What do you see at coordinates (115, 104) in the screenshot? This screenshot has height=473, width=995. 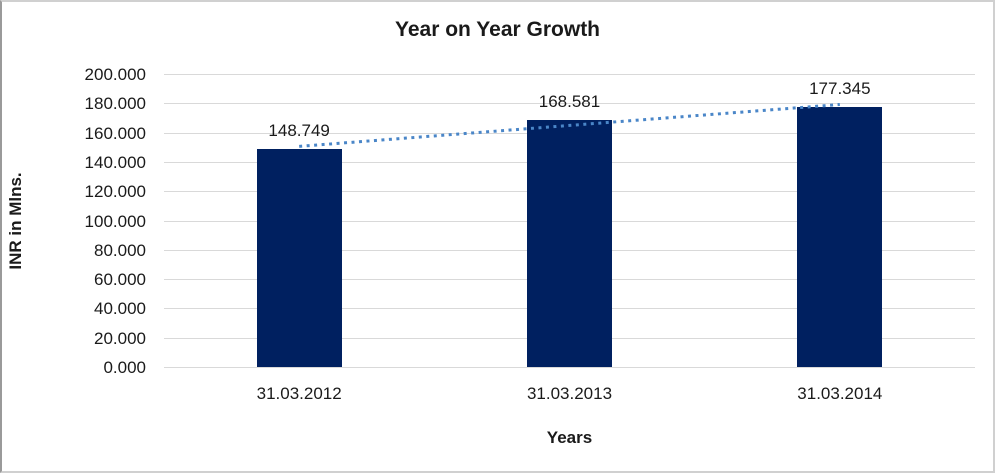 I see `y-tick-label: 180.000` at bounding box center [115, 104].